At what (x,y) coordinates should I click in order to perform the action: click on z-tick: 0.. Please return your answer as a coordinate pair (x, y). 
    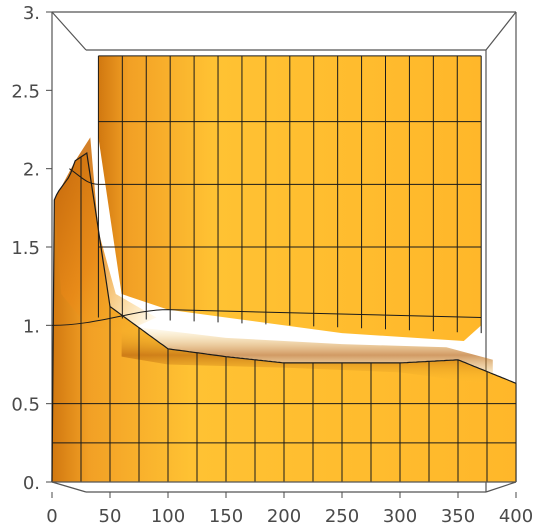
    Looking at the image, I should click on (37, 483).